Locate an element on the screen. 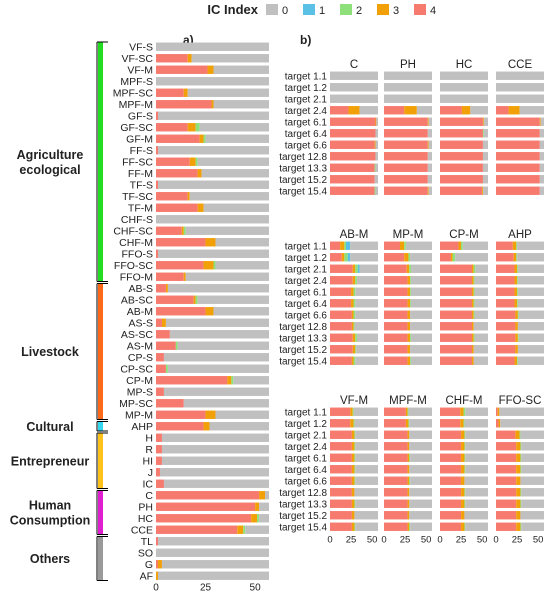  category-label: C is located at coordinates (149, 496).